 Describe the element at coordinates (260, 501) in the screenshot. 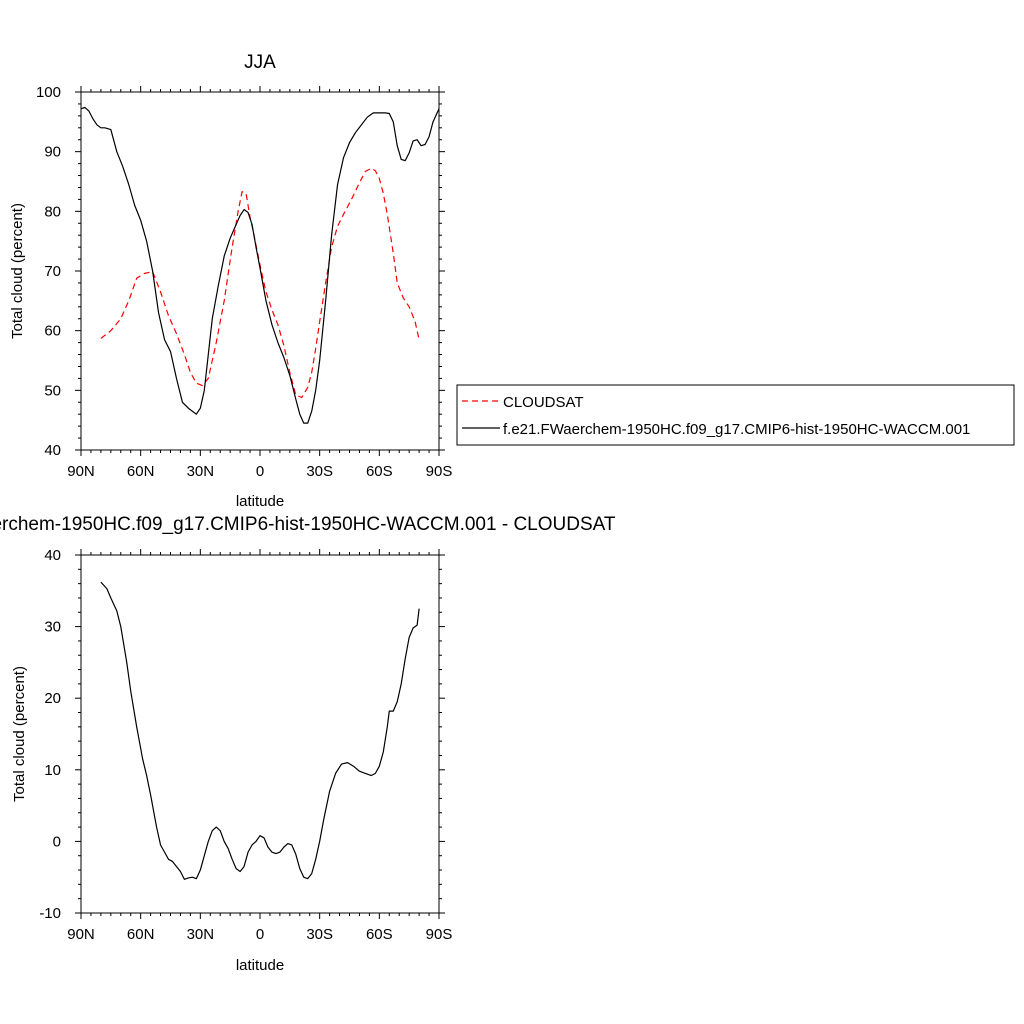

I see `top-x-axis-title: latitude` at that location.